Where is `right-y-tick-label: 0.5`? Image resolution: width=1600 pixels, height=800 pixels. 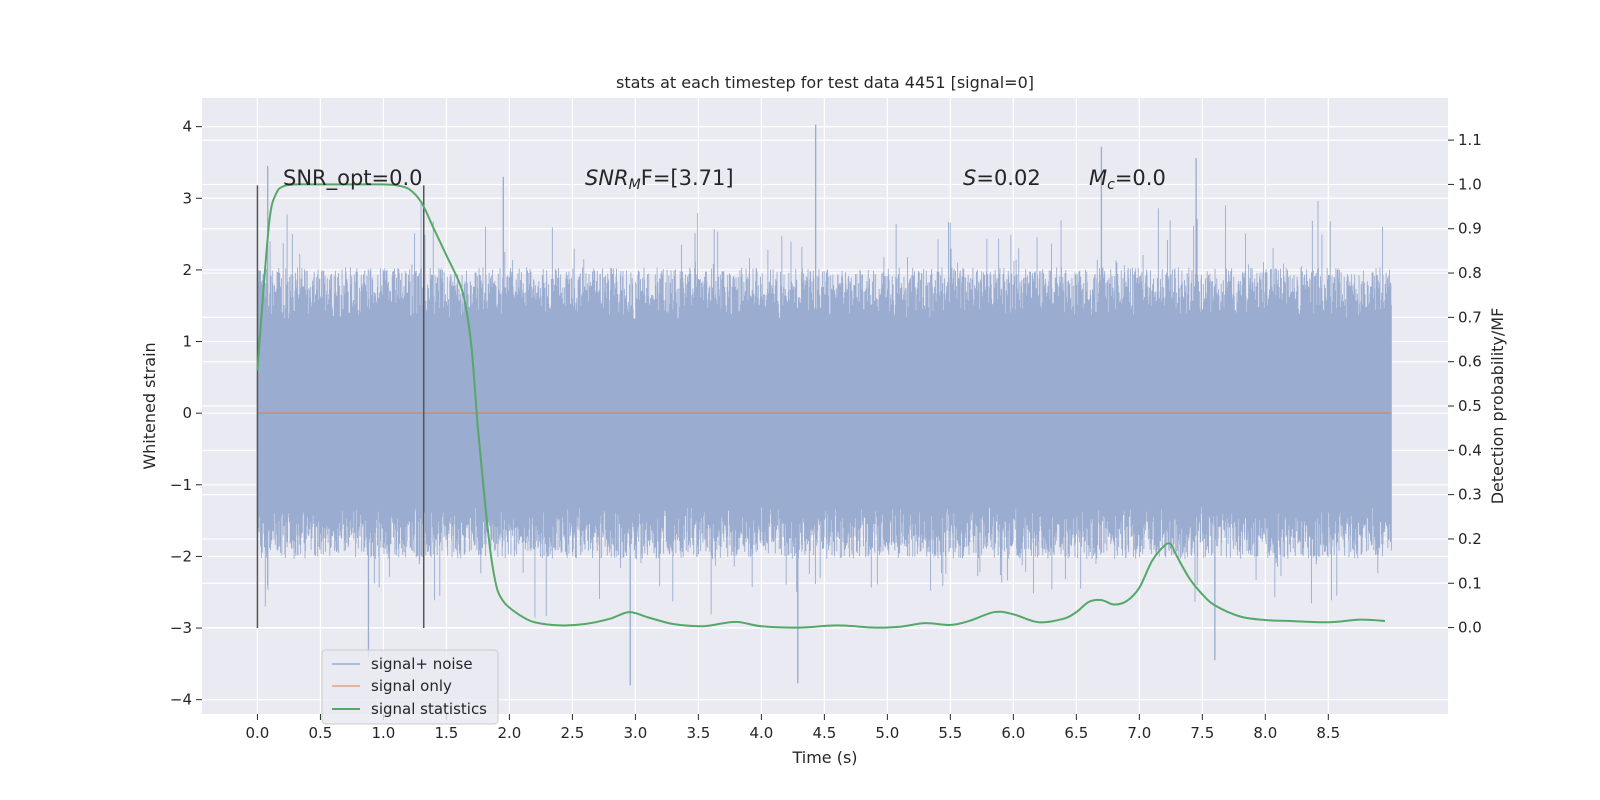 right-y-tick-label: 0.5 is located at coordinates (1470, 406).